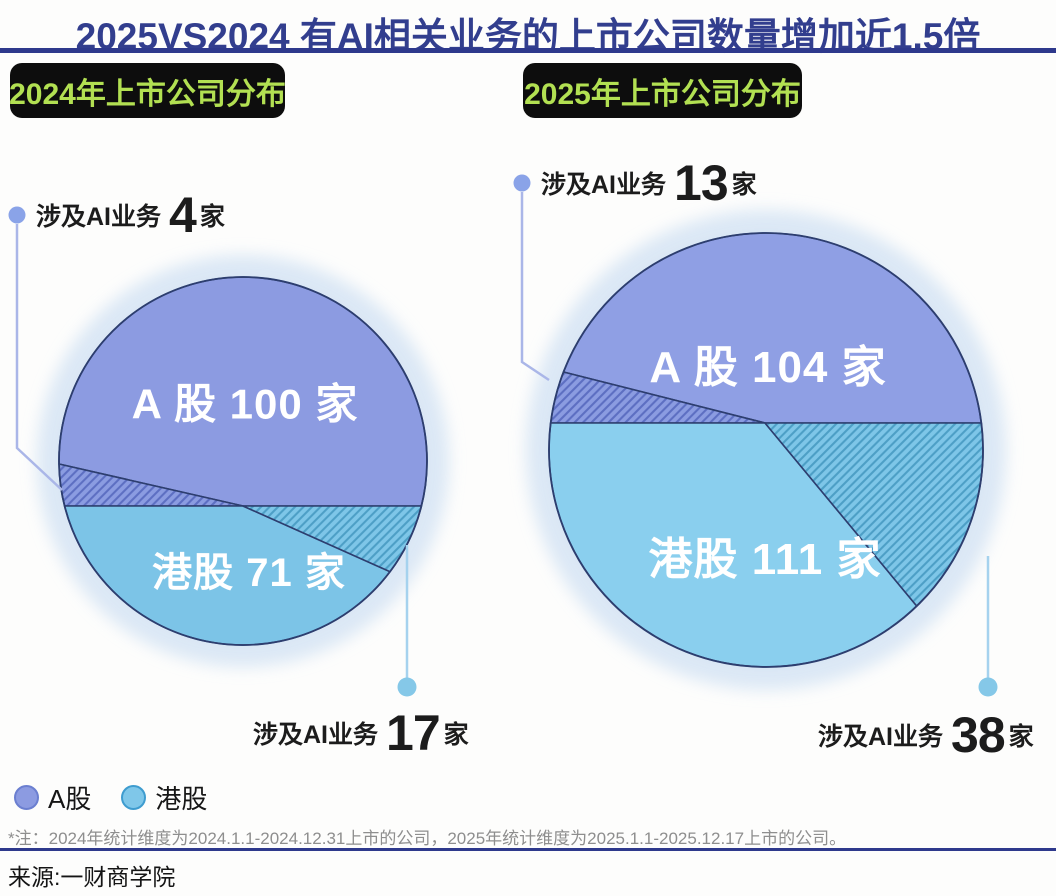 This screenshot has width=1056, height=896. Describe the element at coordinates (249, 573) in the screenshot. I see `pie-2024-hk-share-label: 港股 71 家` at that location.